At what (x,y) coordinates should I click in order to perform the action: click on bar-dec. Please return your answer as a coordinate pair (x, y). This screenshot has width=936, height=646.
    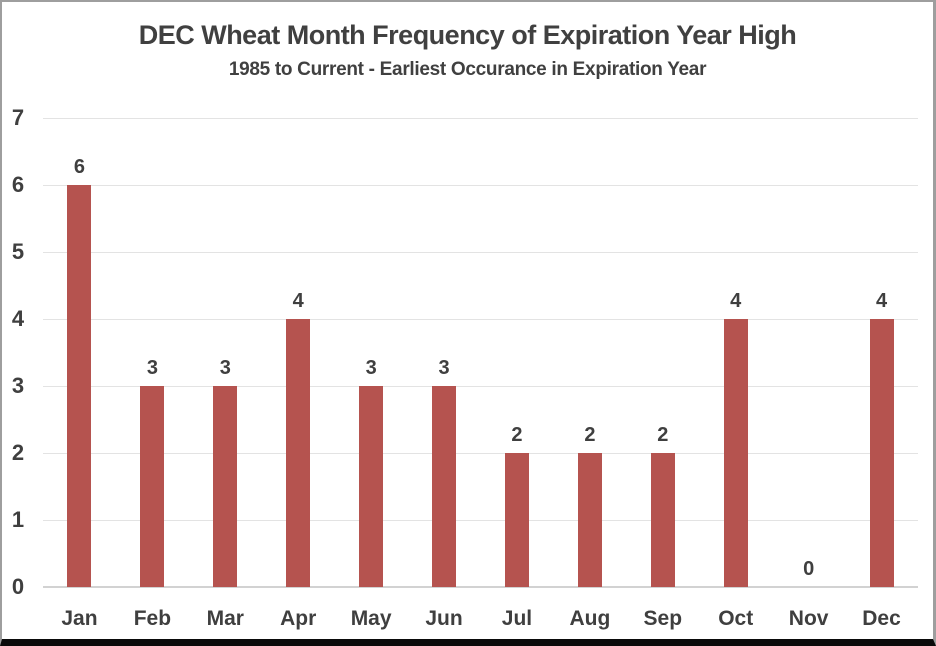
    Looking at the image, I should click on (881, 453).